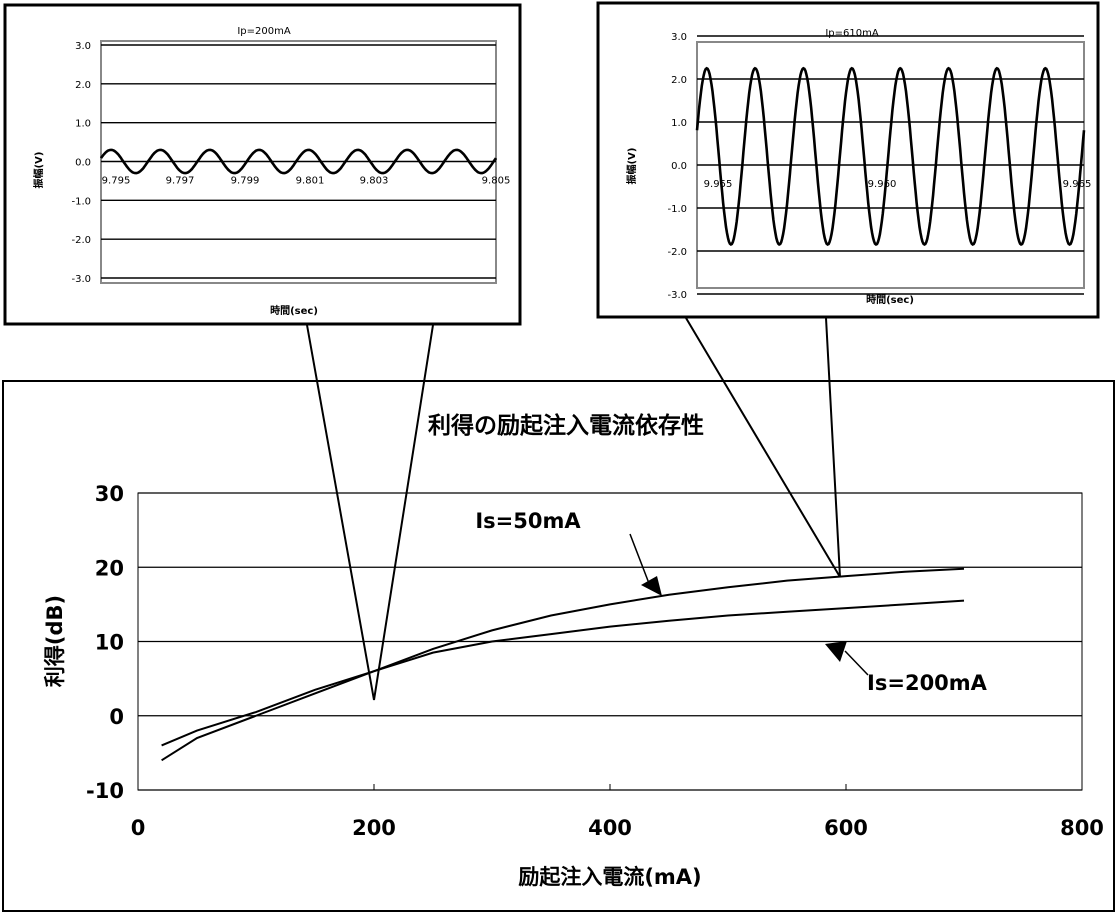 Image resolution: width=1119 pixels, height=915 pixels. Describe the element at coordinates (836, 651) in the screenshot. I see `arrow-is200-head` at that location.